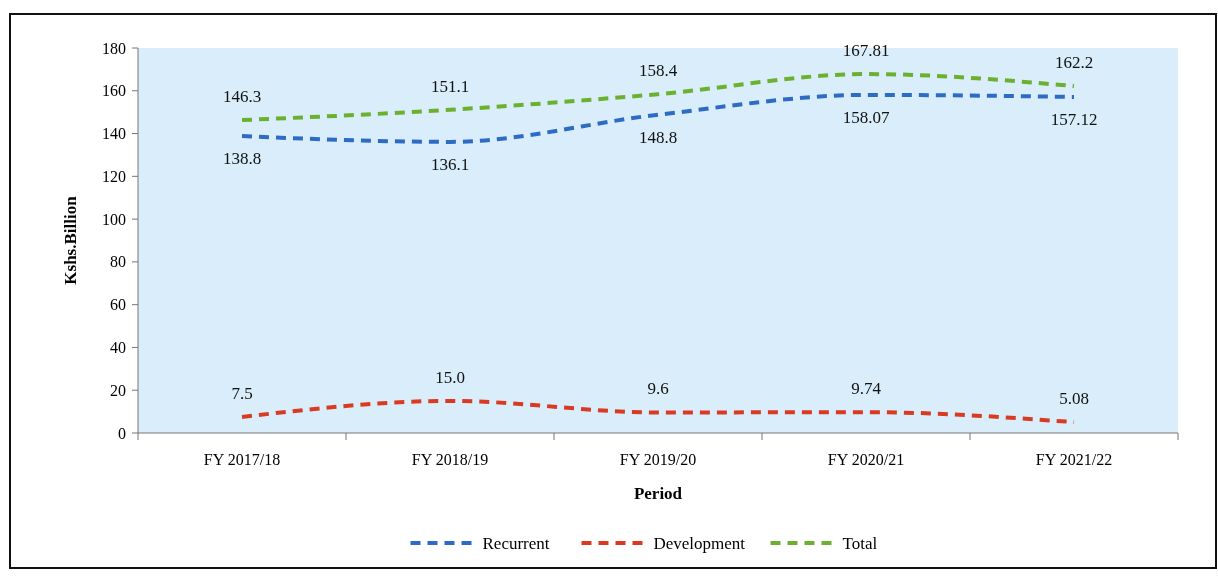  What do you see at coordinates (242, 159) in the screenshot?
I see `data-label: 138.8` at bounding box center [242, 159].